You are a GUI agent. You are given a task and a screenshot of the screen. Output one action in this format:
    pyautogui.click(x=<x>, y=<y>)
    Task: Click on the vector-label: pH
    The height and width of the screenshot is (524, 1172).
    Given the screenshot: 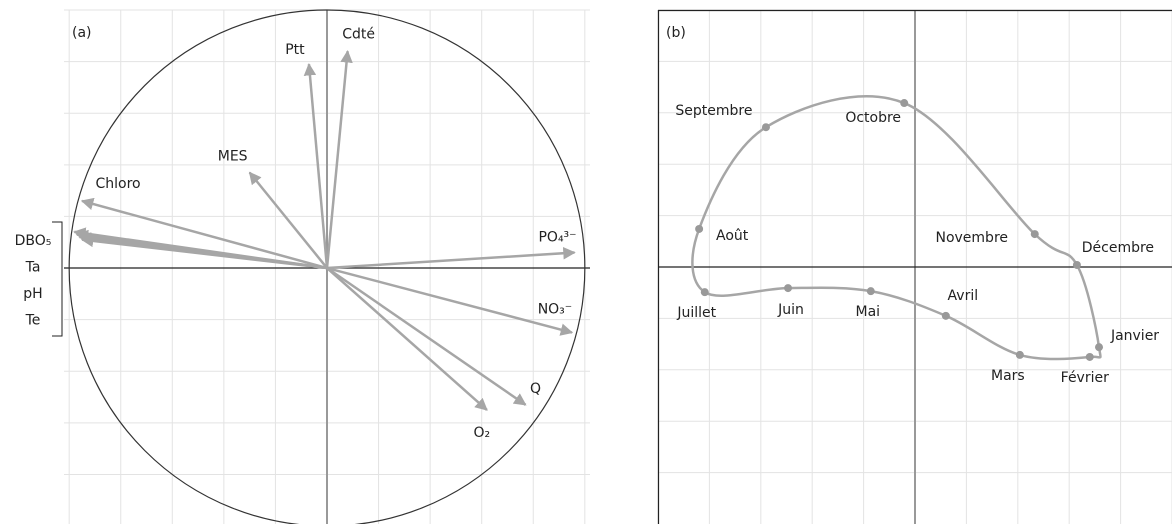 What is the action you would take?
    pyautogui.click(x=32, y=294)
    